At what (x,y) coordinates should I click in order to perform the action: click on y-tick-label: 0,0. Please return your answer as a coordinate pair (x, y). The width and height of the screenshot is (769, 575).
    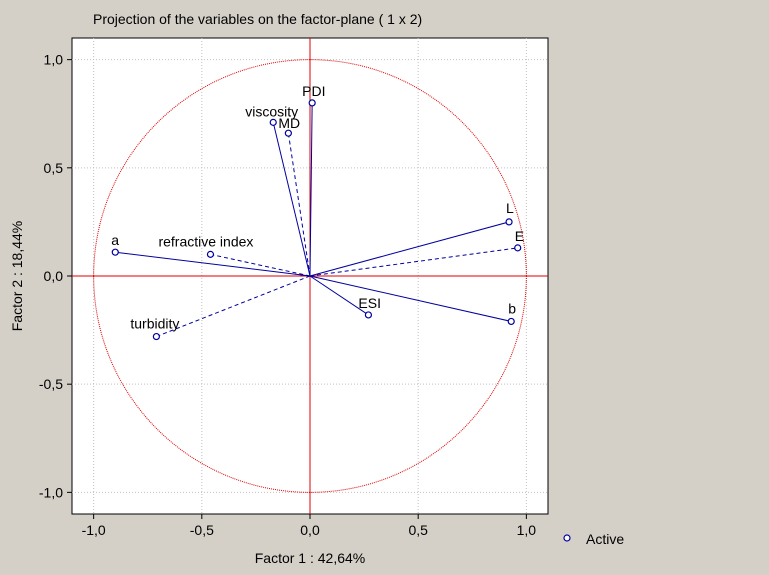
    Looking at the image, I should click on (54, 276).